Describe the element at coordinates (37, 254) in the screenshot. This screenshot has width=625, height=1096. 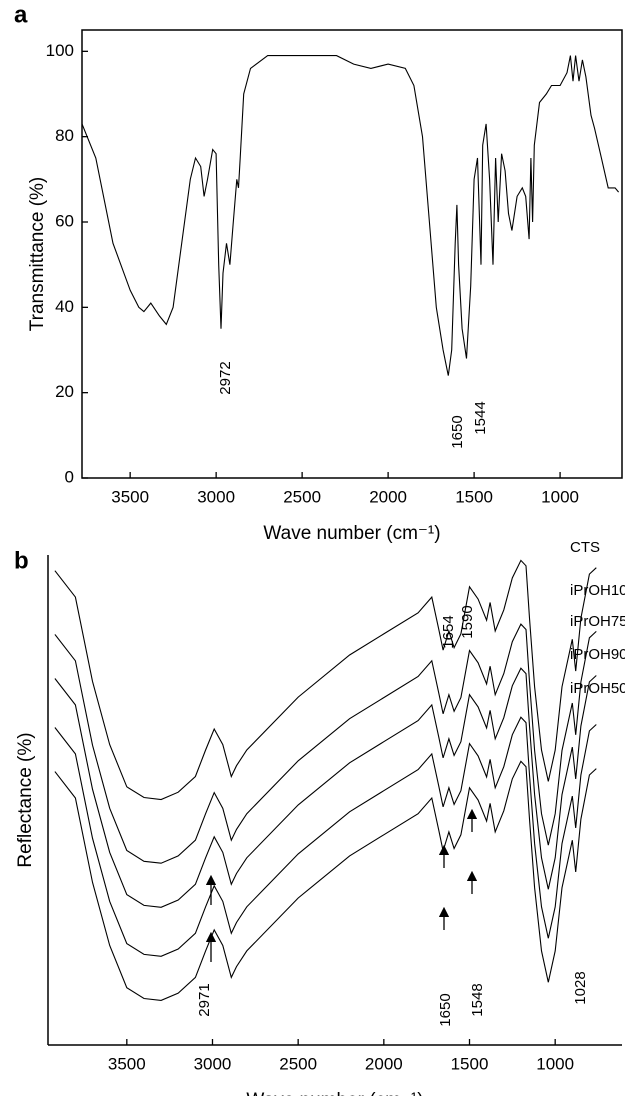
I see `y-axis-title: Transmittance (%)` at that location.